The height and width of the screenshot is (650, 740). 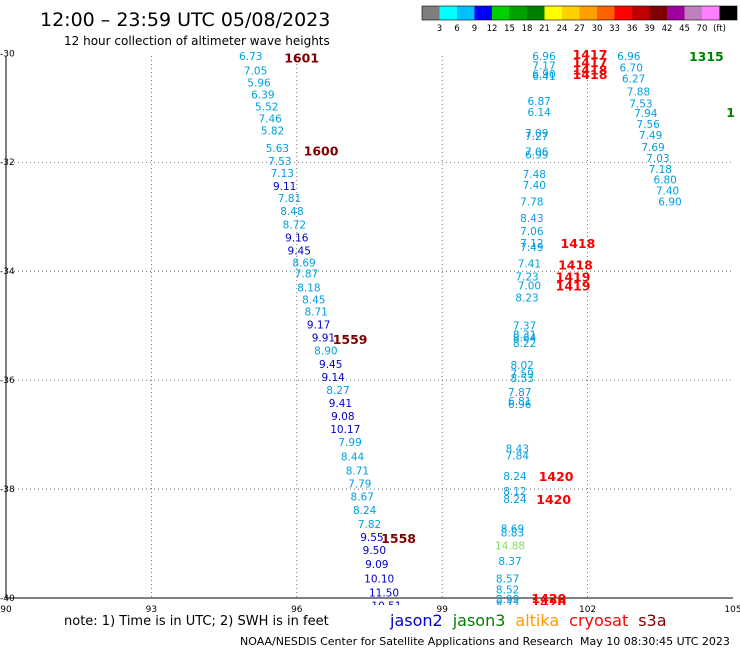 What do you see at coordinates (299, 251) in the screenshot?
I see `wave-height-value: 9.45` at bounding box center [299, 251].